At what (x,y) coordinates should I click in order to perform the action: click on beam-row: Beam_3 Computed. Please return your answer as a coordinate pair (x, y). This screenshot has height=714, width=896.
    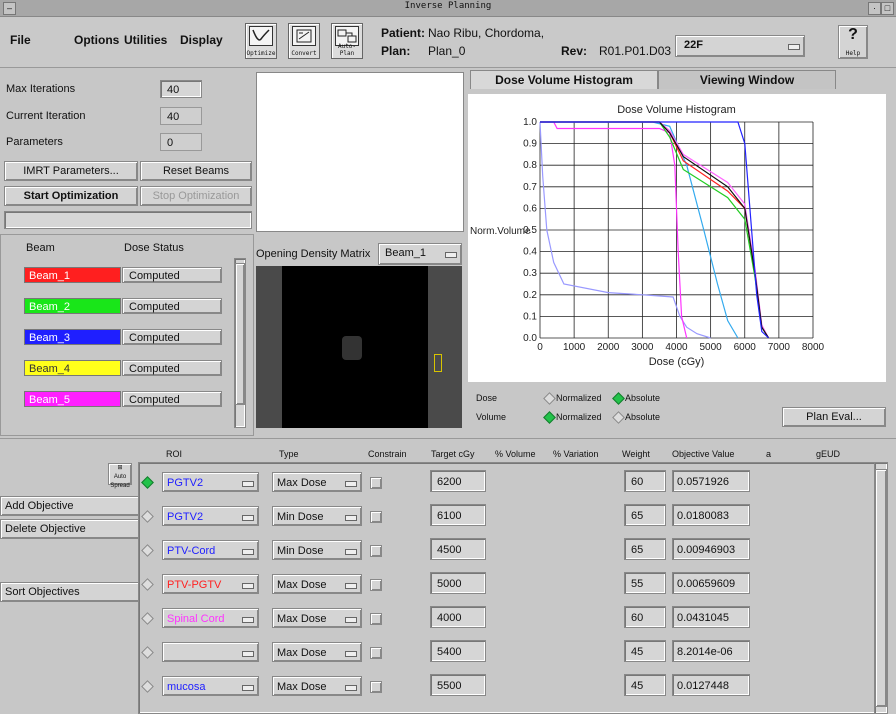
    Looking at the image, I should click on (124, 338).